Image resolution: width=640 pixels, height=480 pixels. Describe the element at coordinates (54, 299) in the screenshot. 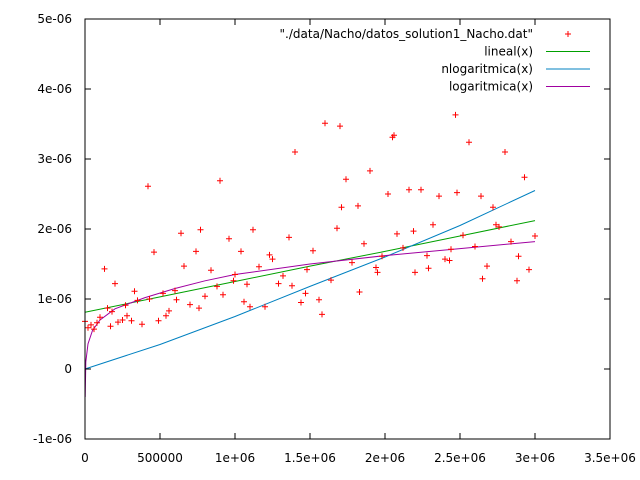

I see `y-tick-label: 1e-06` at that location.